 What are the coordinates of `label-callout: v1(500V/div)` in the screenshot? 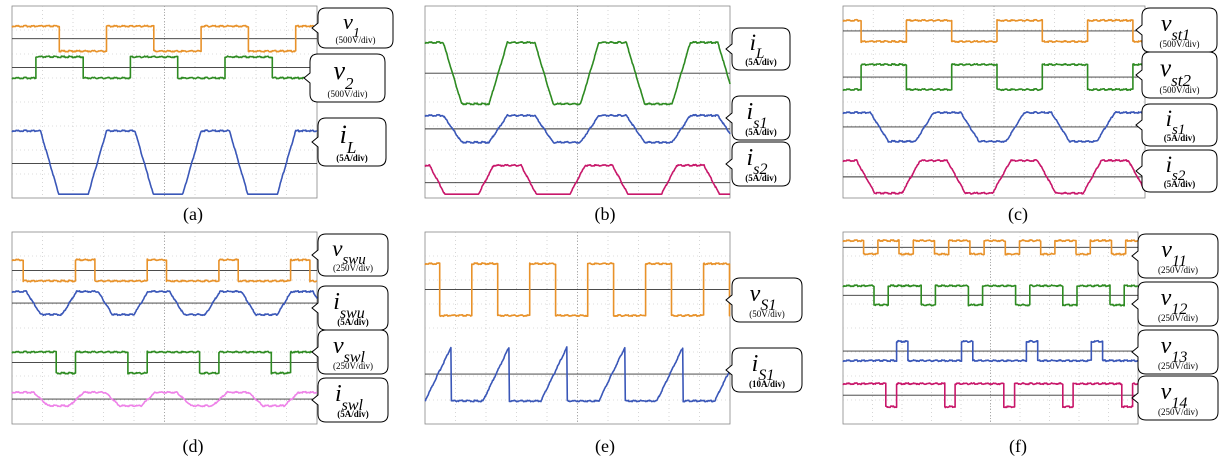 It's located at (352, 28).